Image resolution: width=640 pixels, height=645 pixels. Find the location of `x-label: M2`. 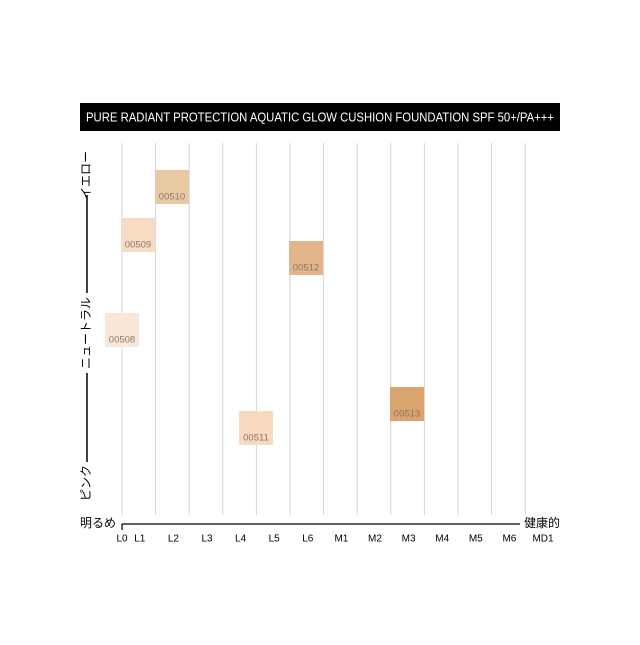

x-label: M2 is located at coordinates (375, 539).